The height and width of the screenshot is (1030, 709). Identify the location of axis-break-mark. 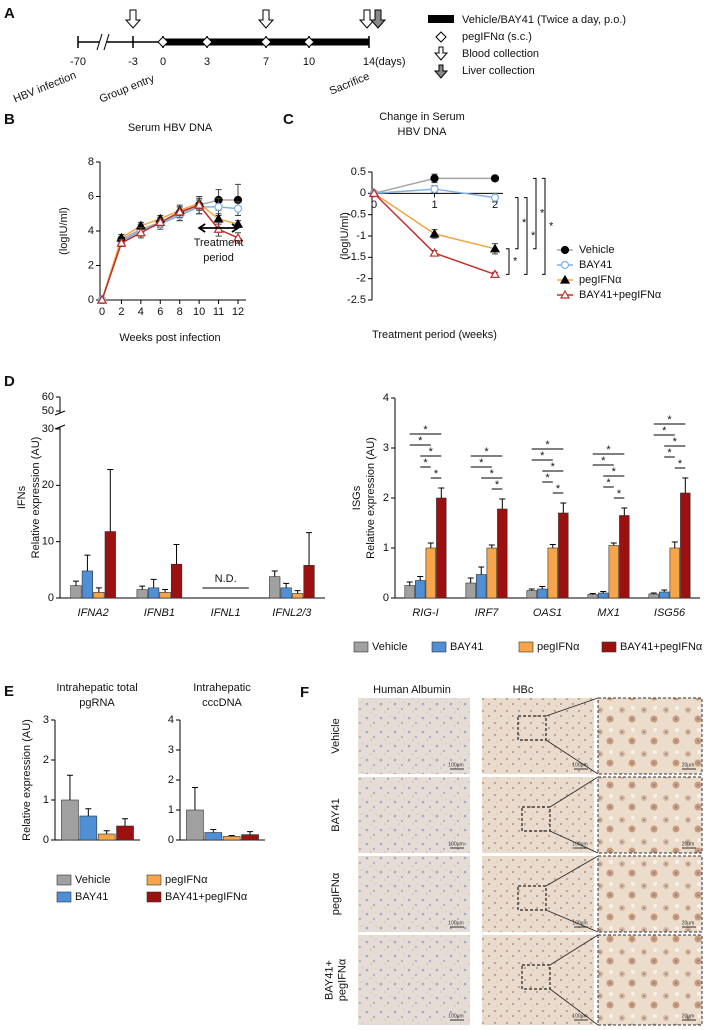
(106, 42).